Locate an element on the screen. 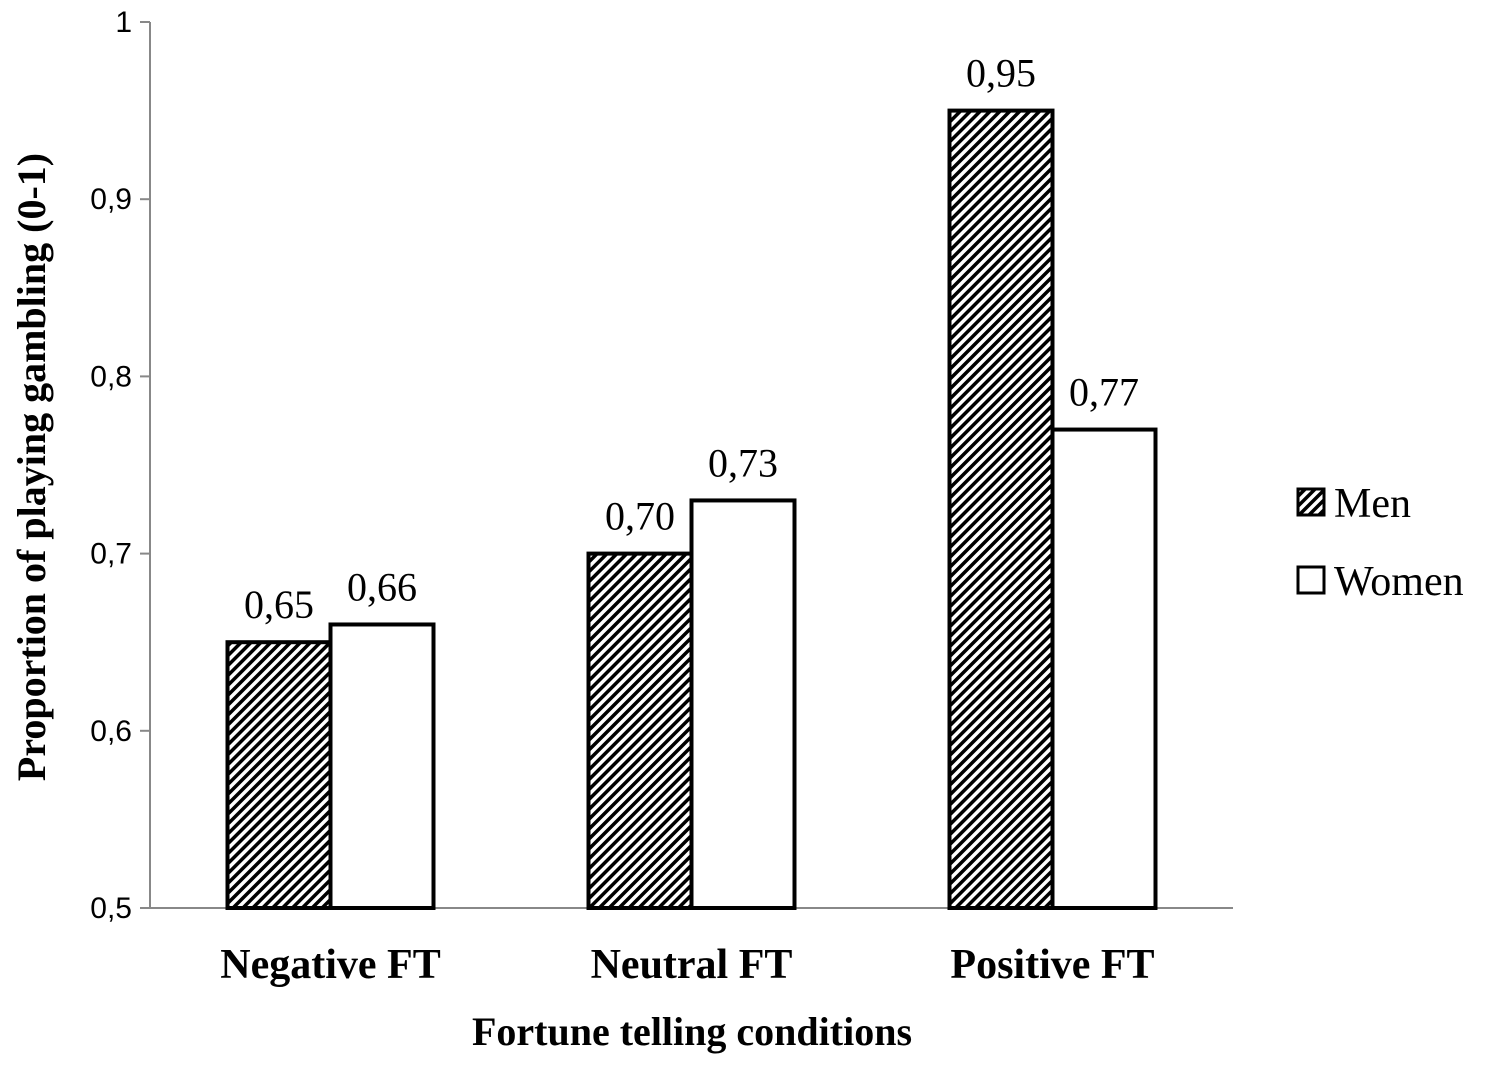  data-label-women-2: 0,77 is located at coordinates (1104, 392).